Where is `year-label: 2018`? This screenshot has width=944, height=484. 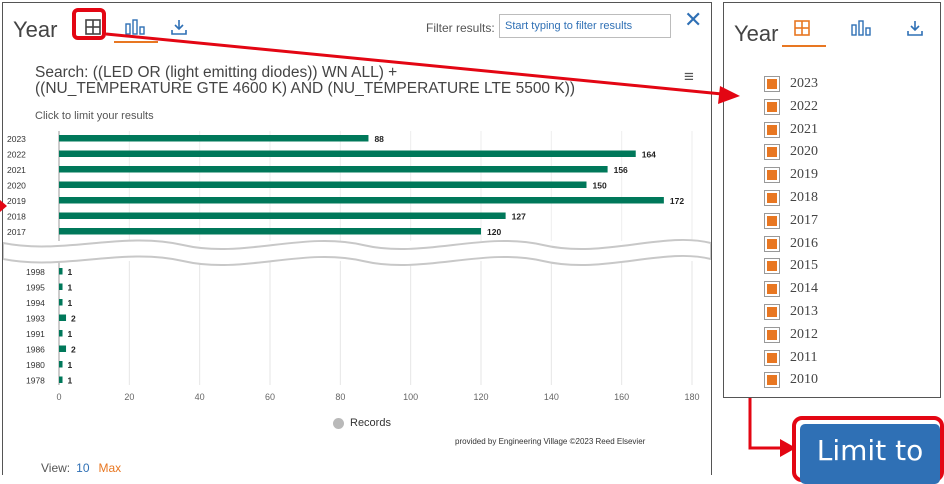 year-label: 2018 is located at coordinates (804, 197).